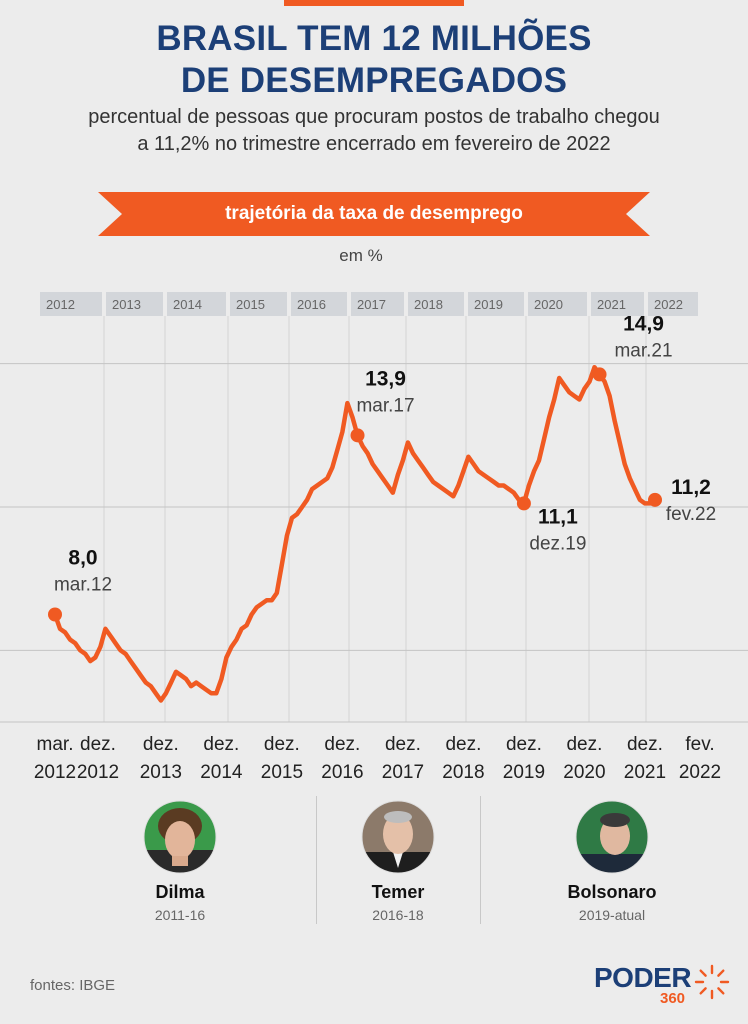 Image resolution: width=748 pixels, height=1024 pixels. I want to click on annotation-value: 13,9, so click(385, 378).